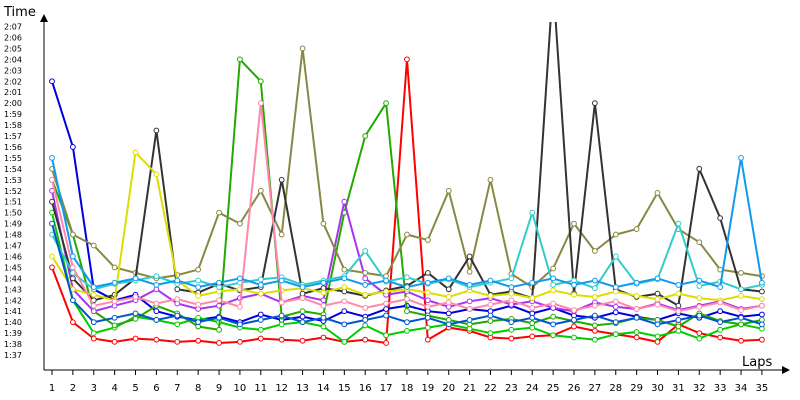 The width and height of the screenshot is (800, 400). I want to click on y-tick-label: 2:01, so click(13, 92).